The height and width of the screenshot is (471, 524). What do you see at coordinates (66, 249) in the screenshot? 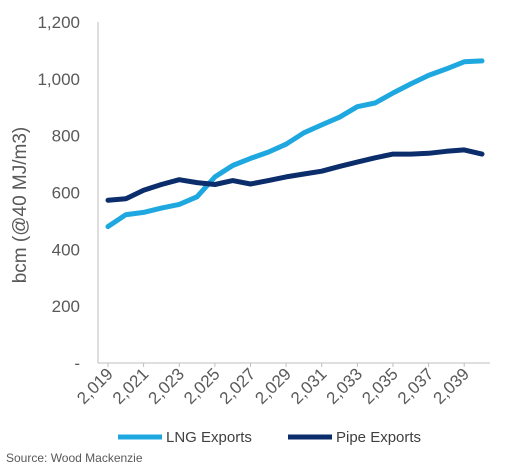
I see `y-tick-label: 400` at bounding box center [66, 249].